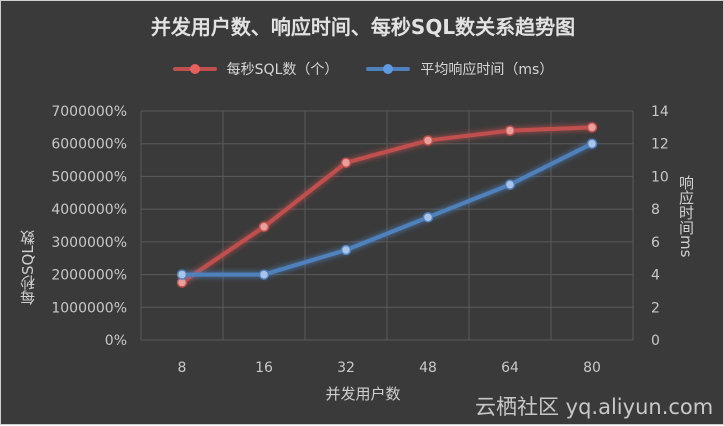  Describe the element at coordinates (655, 308) in the screenshot. I see `y2-tick-label: 2` at that location.